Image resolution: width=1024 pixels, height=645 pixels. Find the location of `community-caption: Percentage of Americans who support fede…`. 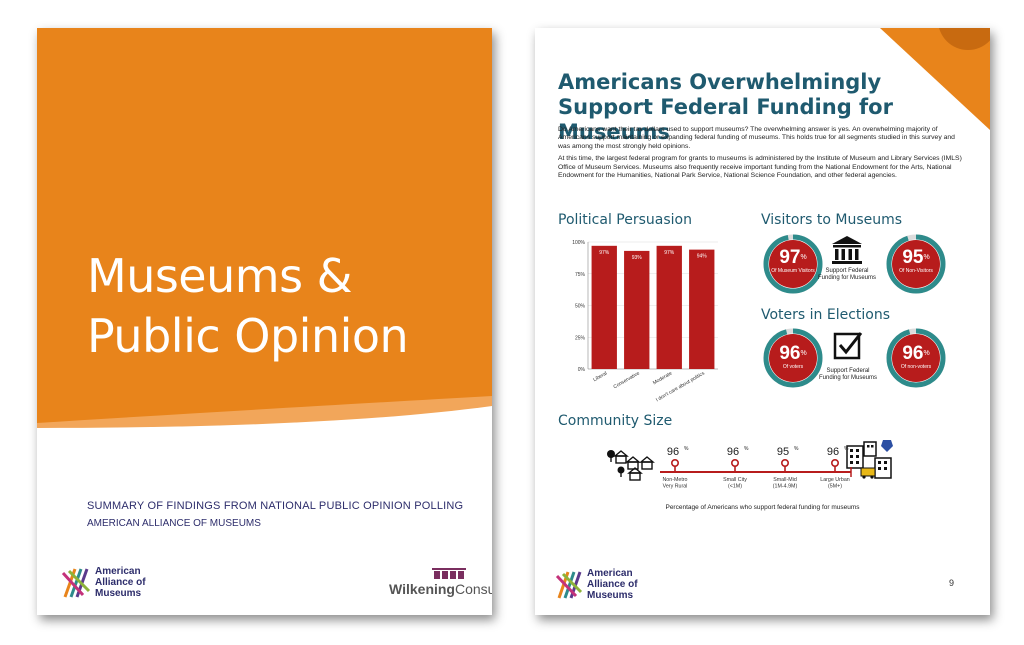

community-caption: Percentage of Americans who support fede… is located at coordinates (762, 507).